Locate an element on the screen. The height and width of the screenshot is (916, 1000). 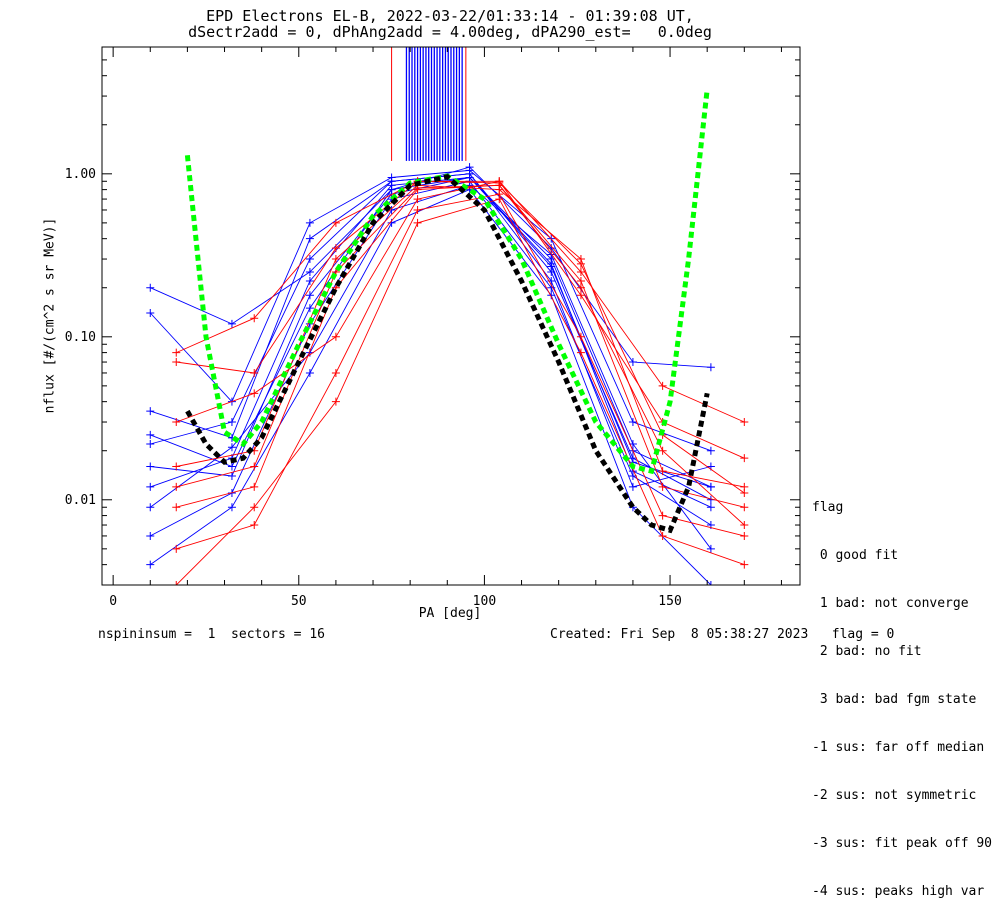
legend-item: 1 bad: not converge is located at coordinates (890, 603).